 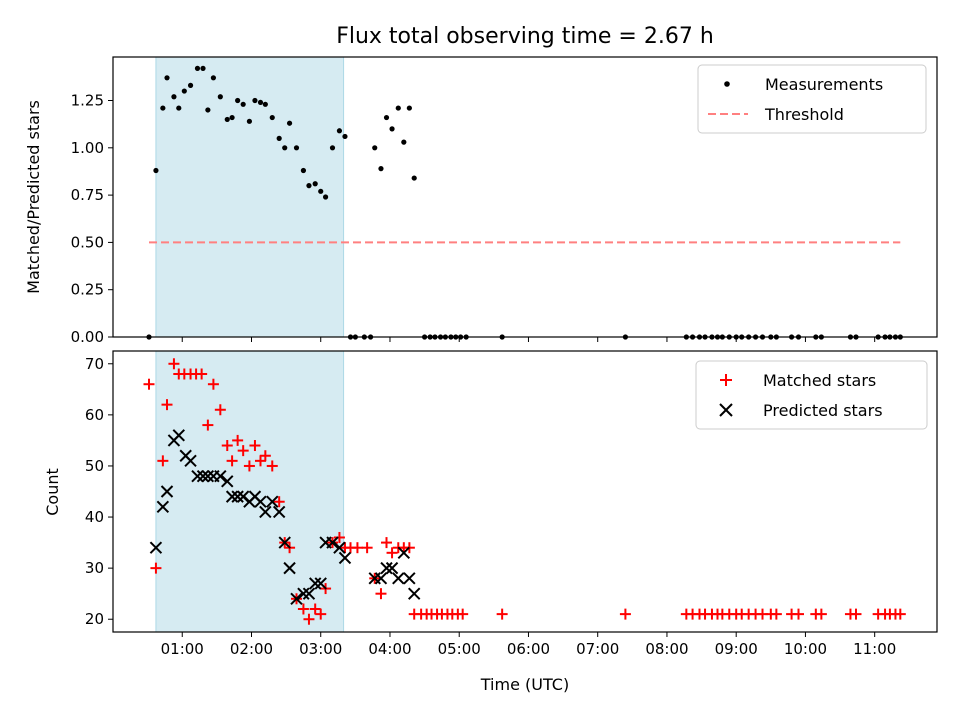 What do you see at coordinates (805, 649) in the screenshot?
I see `x-tick-label: 10:00` at bounding box center [805, 649].